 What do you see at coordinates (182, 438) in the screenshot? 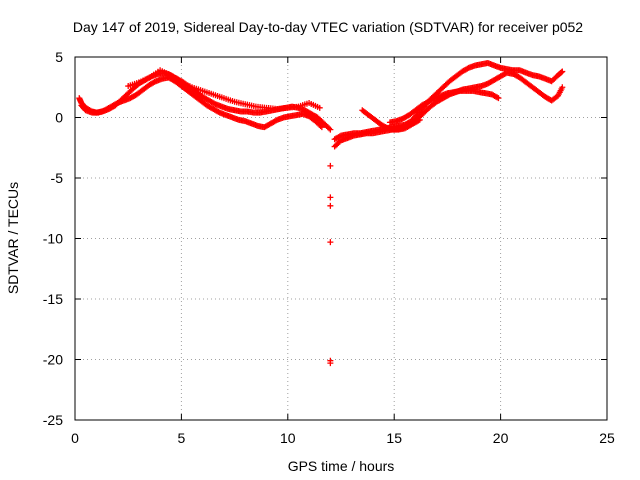
I see `x-tick-label: 5` at bounding box center [182, 438].